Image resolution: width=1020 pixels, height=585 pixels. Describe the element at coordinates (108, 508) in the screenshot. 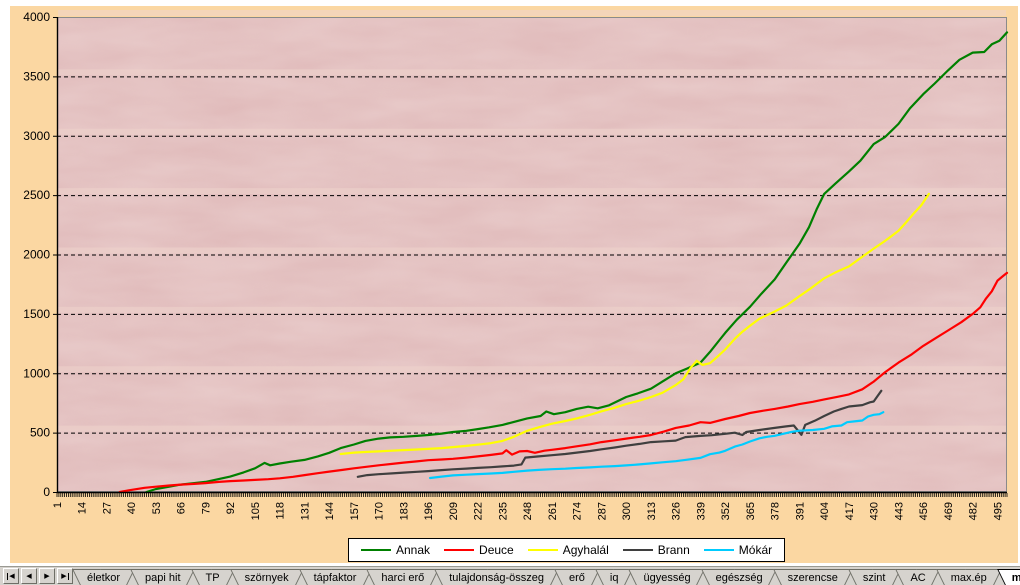

I see `x-axis-label: 27` at that location.